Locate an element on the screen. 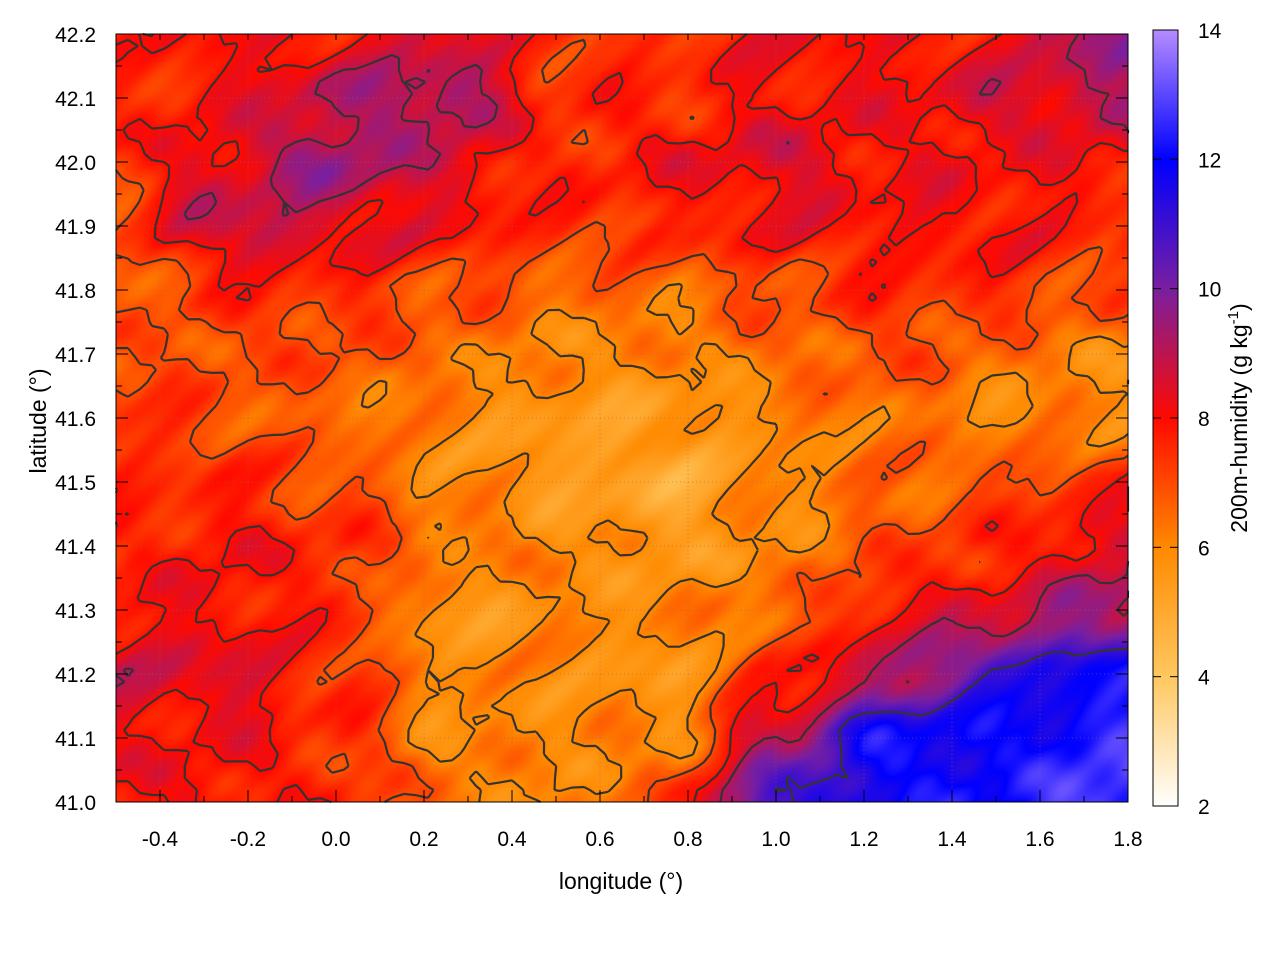 This screenshot has height=960, width=1280. colorbar-label: 200m-humidity (g kg-1) is located at coordinates (1238, 417).